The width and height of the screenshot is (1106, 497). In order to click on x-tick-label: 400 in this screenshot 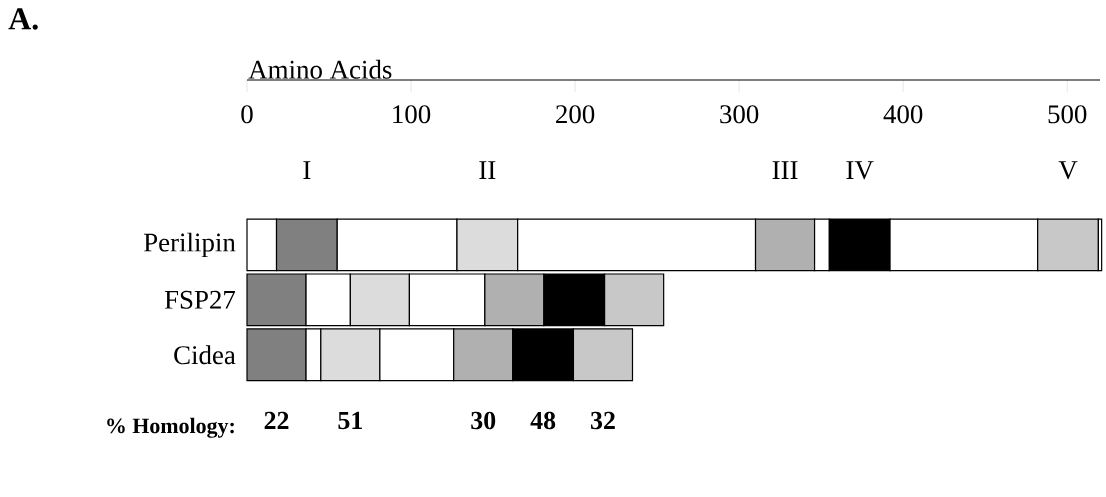, I will do `click(903, 114)`.